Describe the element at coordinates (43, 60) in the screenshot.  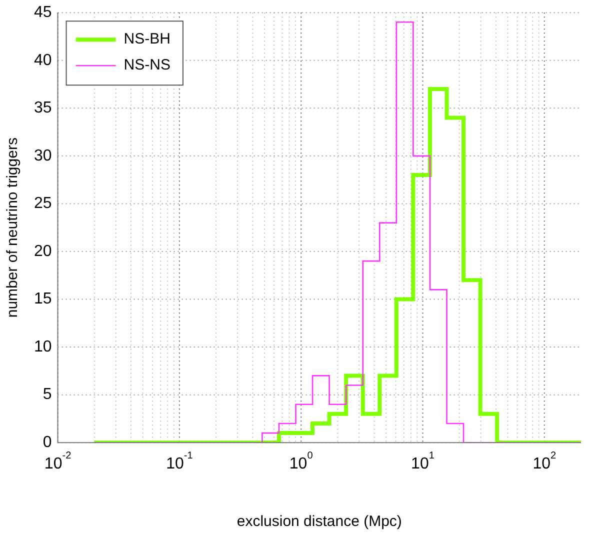
I see `y-tick-label: 40` at that location.